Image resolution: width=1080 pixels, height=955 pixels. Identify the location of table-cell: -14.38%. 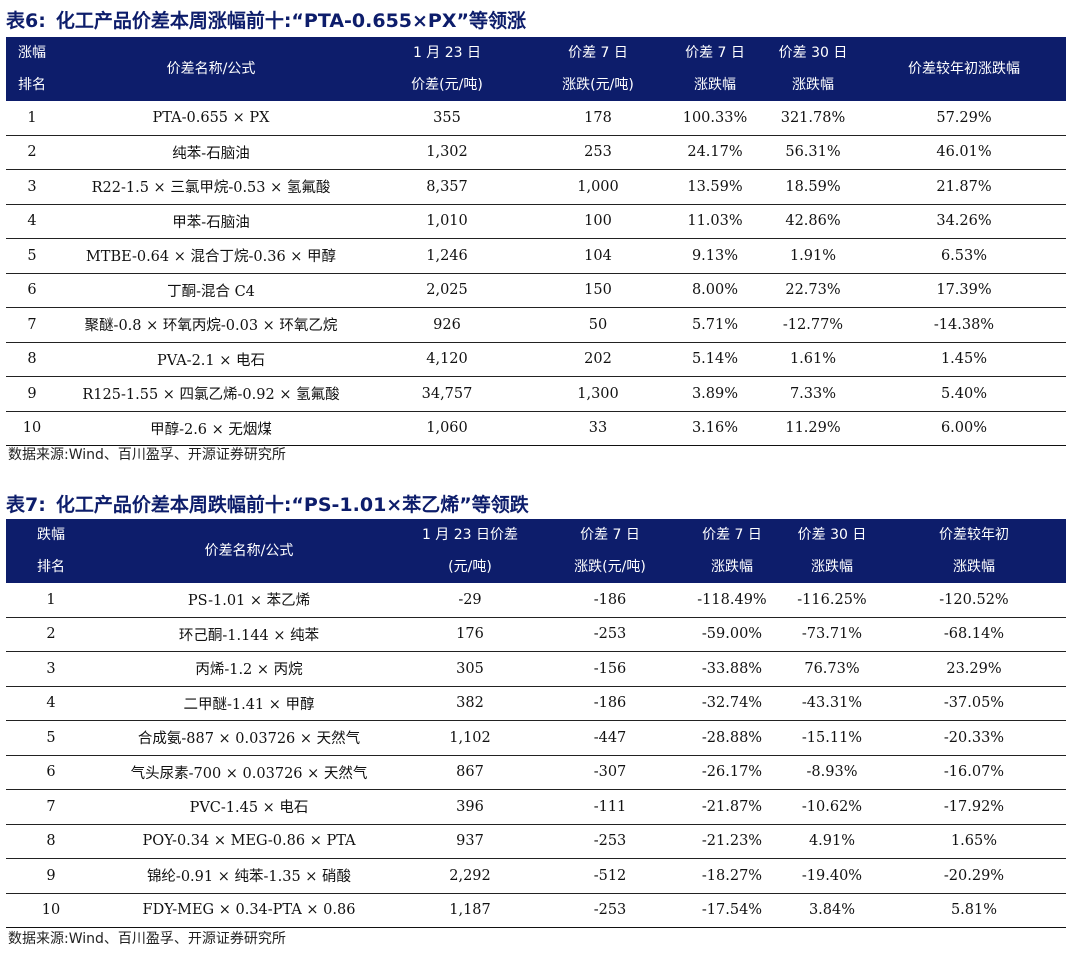
(964, 325).